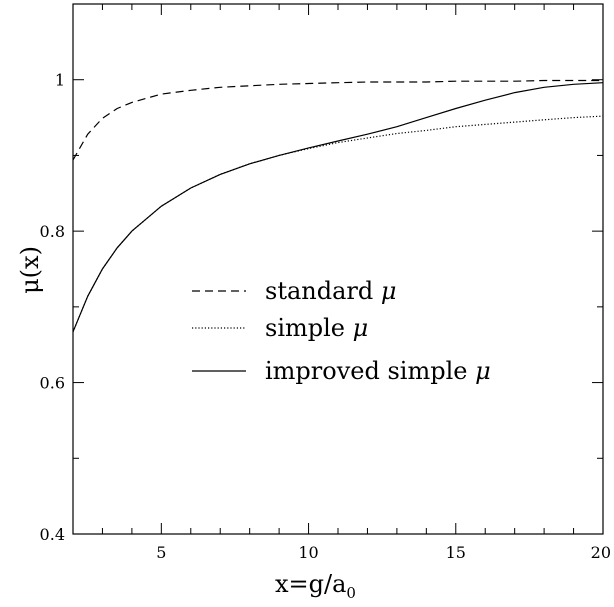  Describe the element at coordinates (161, 552) in the screenshot. I see `x-tick-label: 5` at that location.